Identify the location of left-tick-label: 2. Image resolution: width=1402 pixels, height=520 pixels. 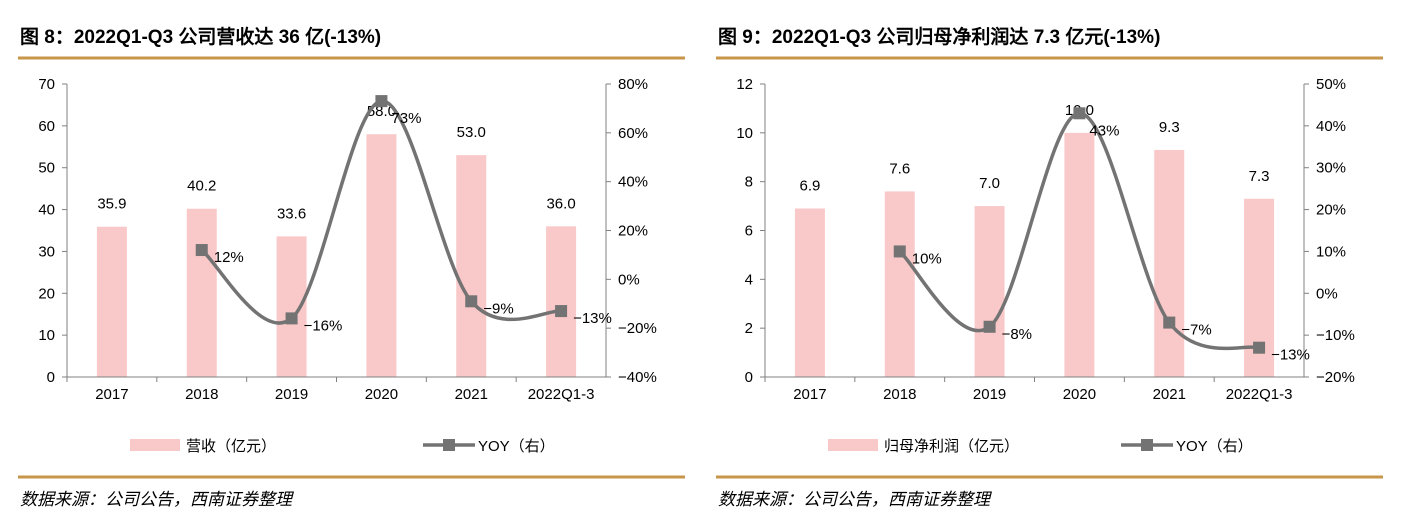
(749, 328).